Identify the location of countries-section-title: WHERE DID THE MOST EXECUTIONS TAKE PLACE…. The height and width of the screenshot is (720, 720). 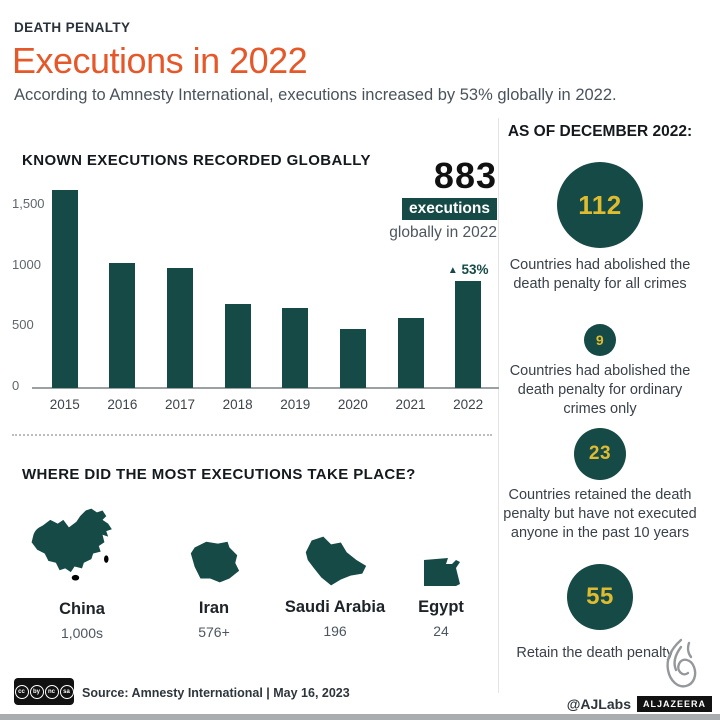
(219, 474).